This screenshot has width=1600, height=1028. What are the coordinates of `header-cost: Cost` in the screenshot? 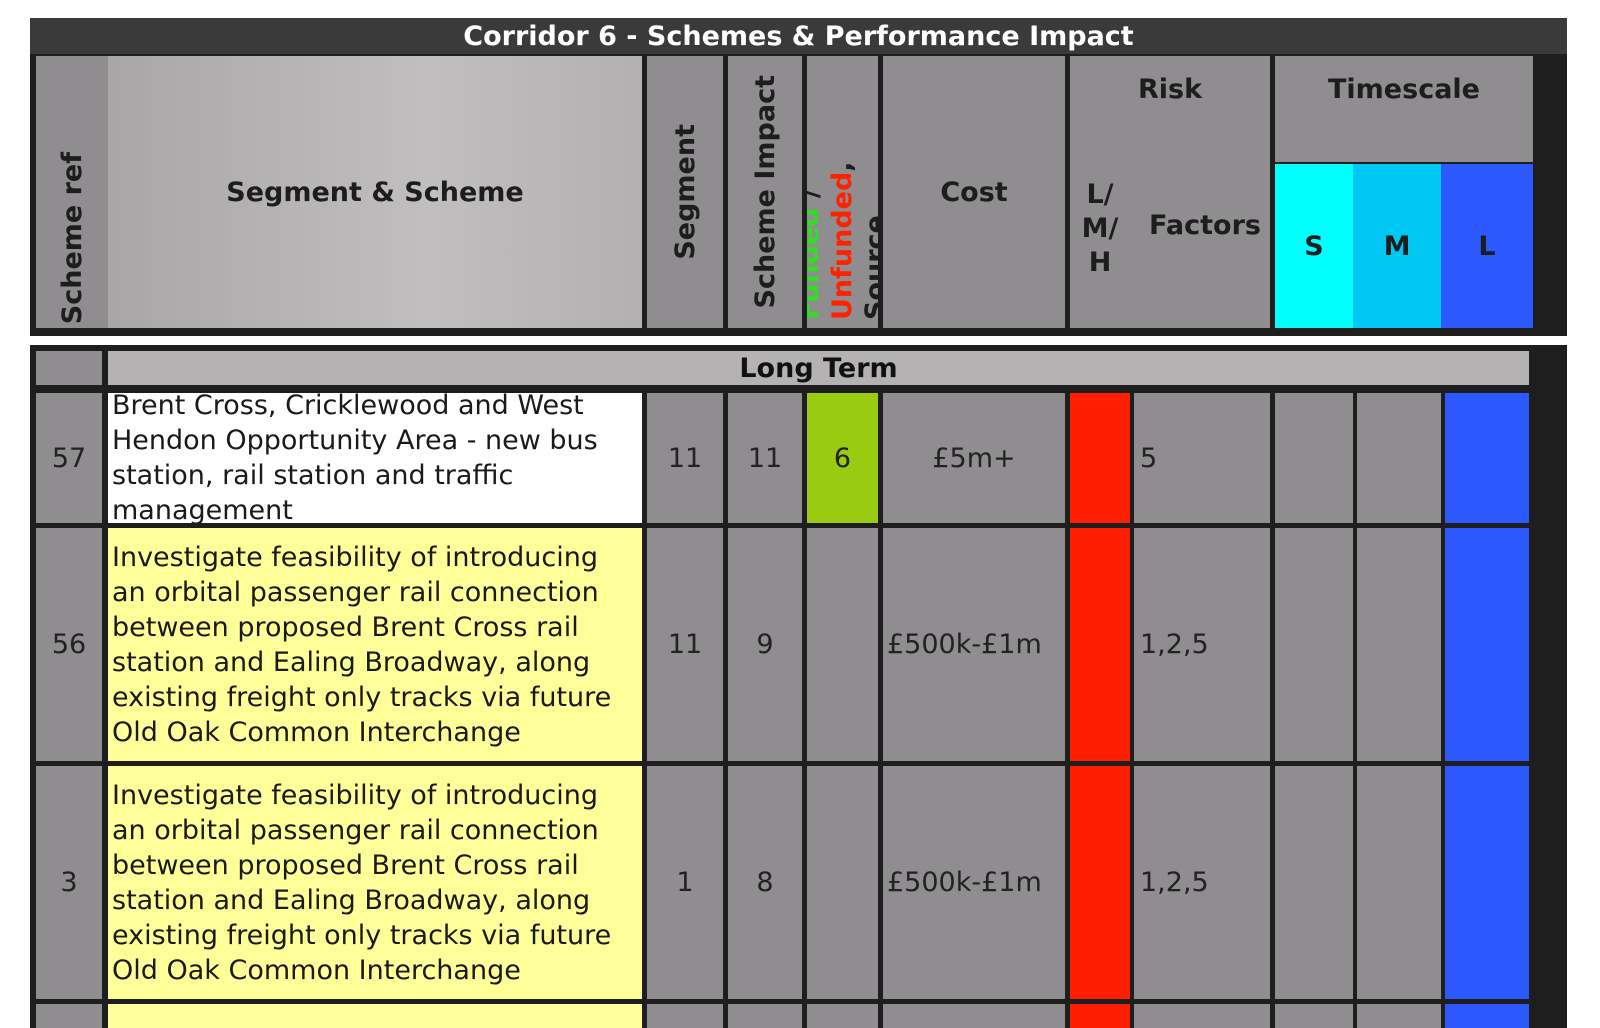 It's located at (974, 192).